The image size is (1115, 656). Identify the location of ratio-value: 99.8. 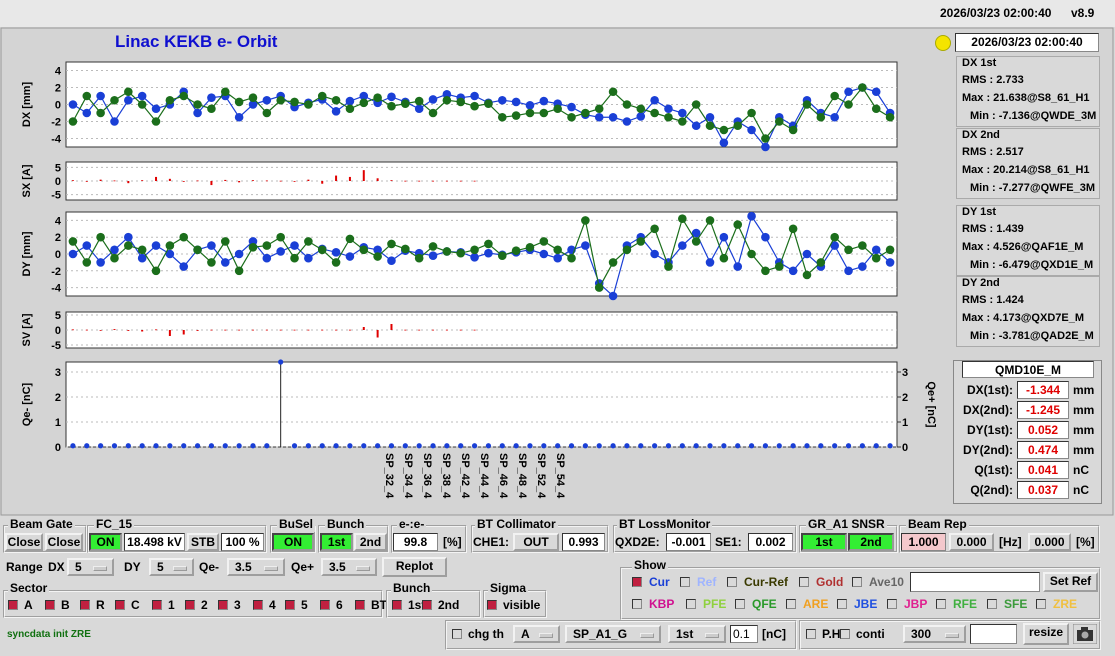
(415, 542).